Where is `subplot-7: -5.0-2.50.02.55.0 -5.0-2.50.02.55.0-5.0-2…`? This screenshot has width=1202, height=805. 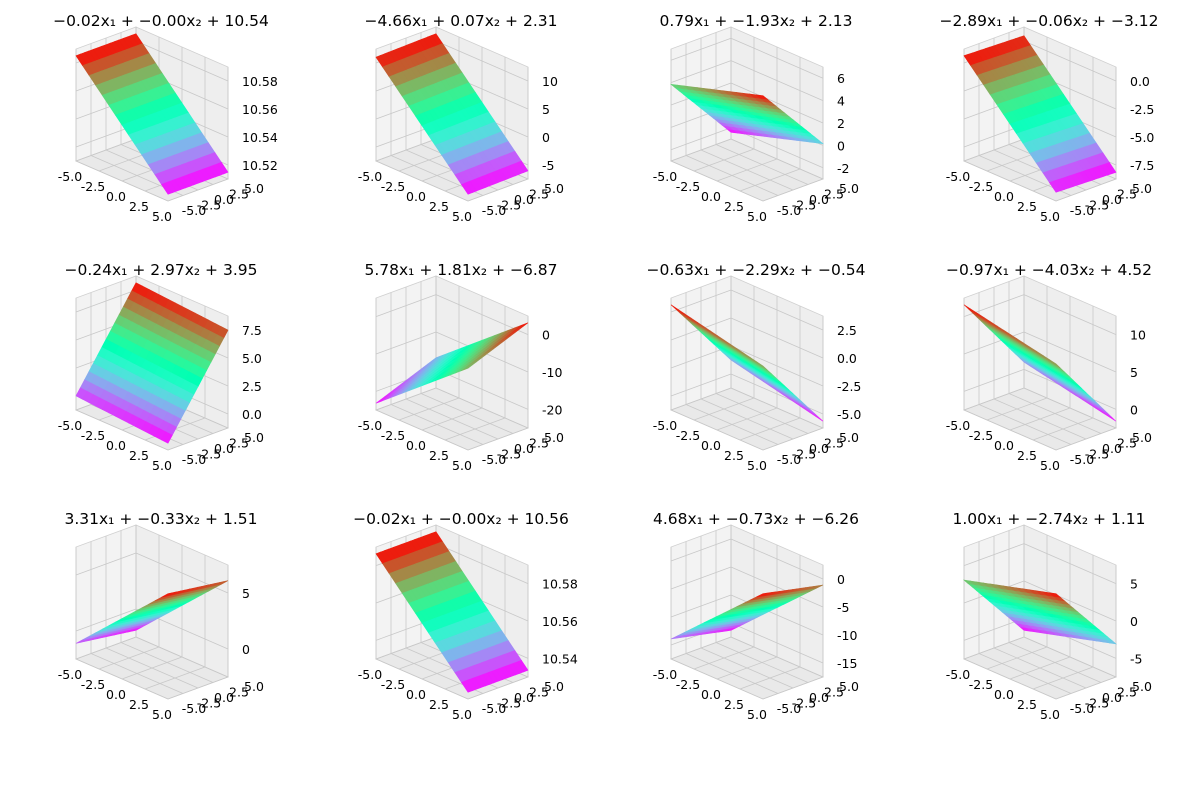 subplot-7: -5.0-2.50.02.55.0 -5.0-2.50.02.55.0-5.0-2… is located at coordinates (756, 367).